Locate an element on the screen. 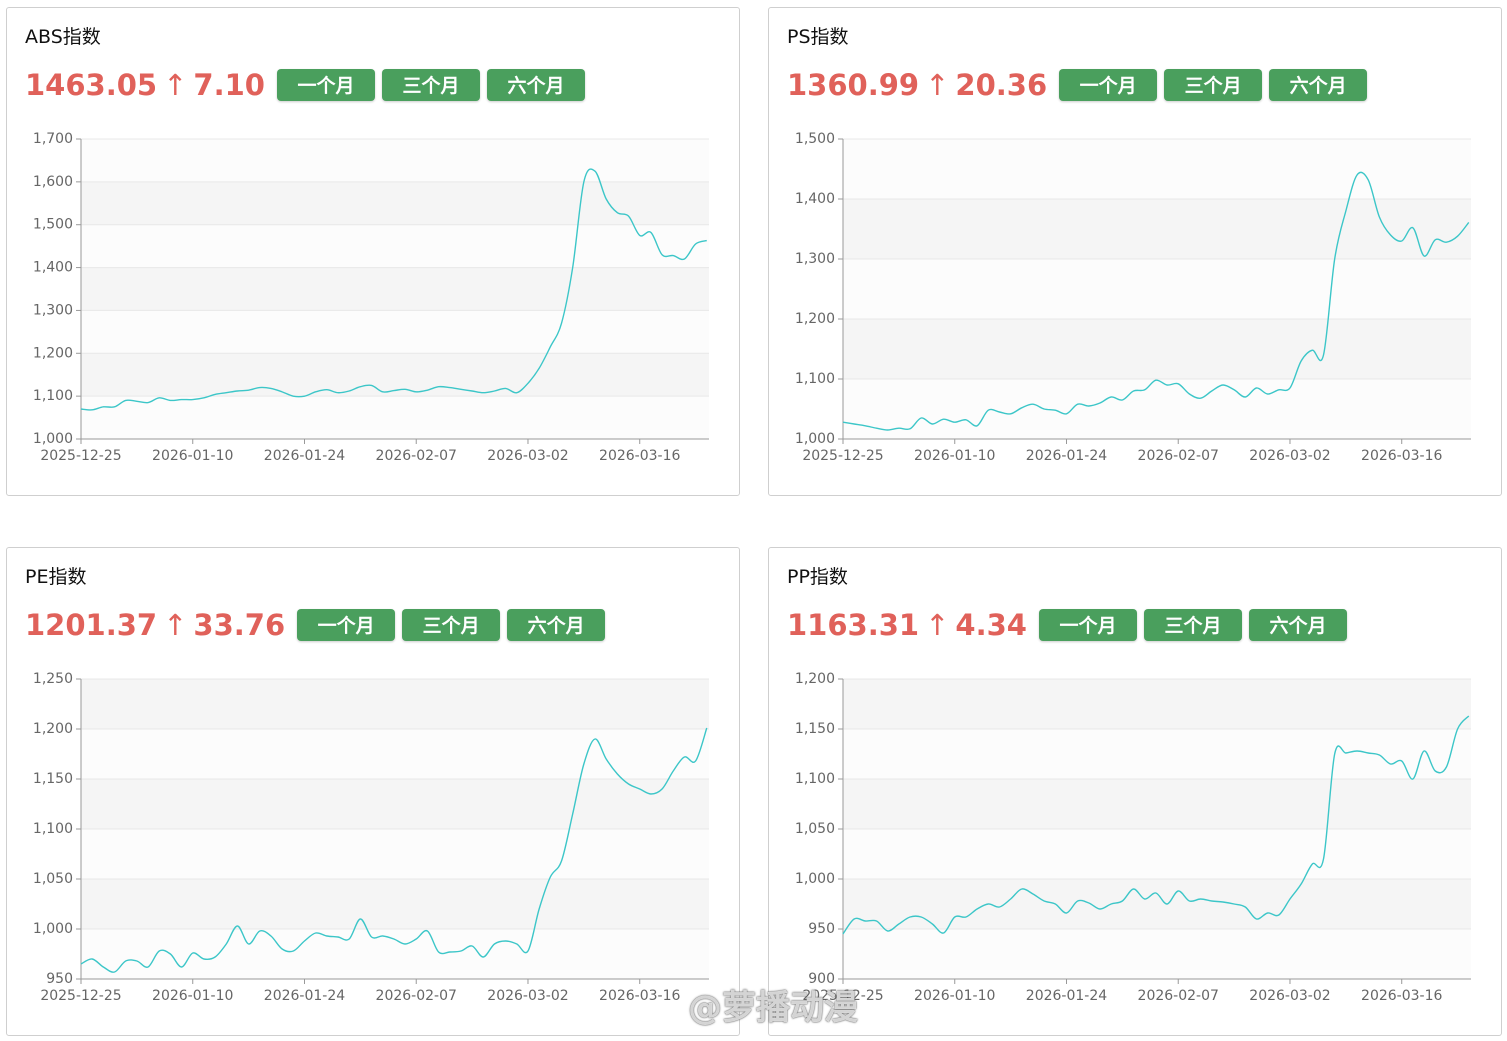  price: 1163.31 is located at coordinates (853, 624).